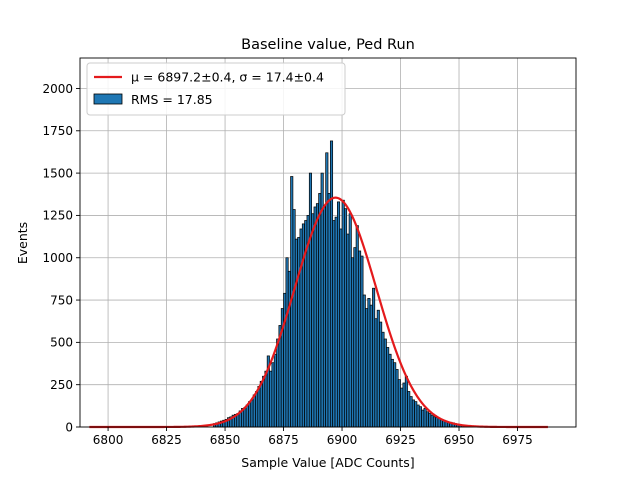  What do you see at coordinates (172, 99) in the screenshot?
I see `legend-histogram-label: RMS = 17.85` at bounding box center [172, 99].